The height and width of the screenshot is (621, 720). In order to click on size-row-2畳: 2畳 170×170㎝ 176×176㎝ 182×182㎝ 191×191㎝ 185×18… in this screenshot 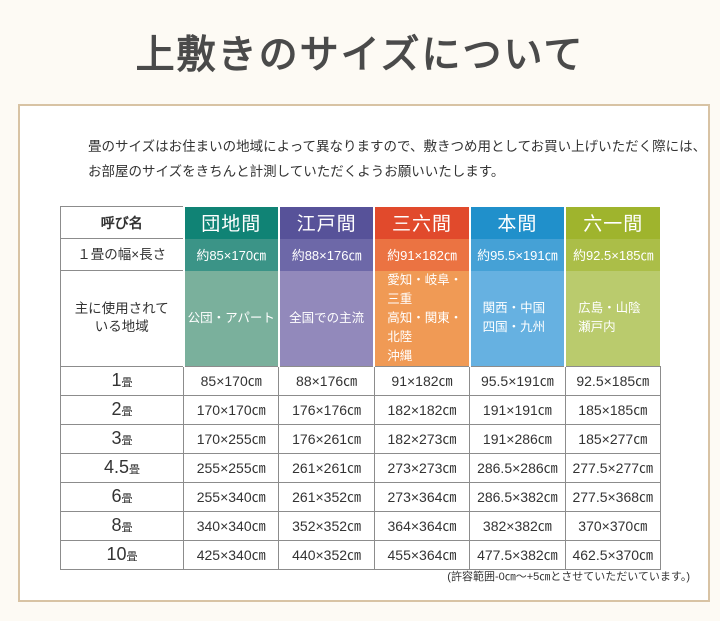, I will do `click(360, 409)`.